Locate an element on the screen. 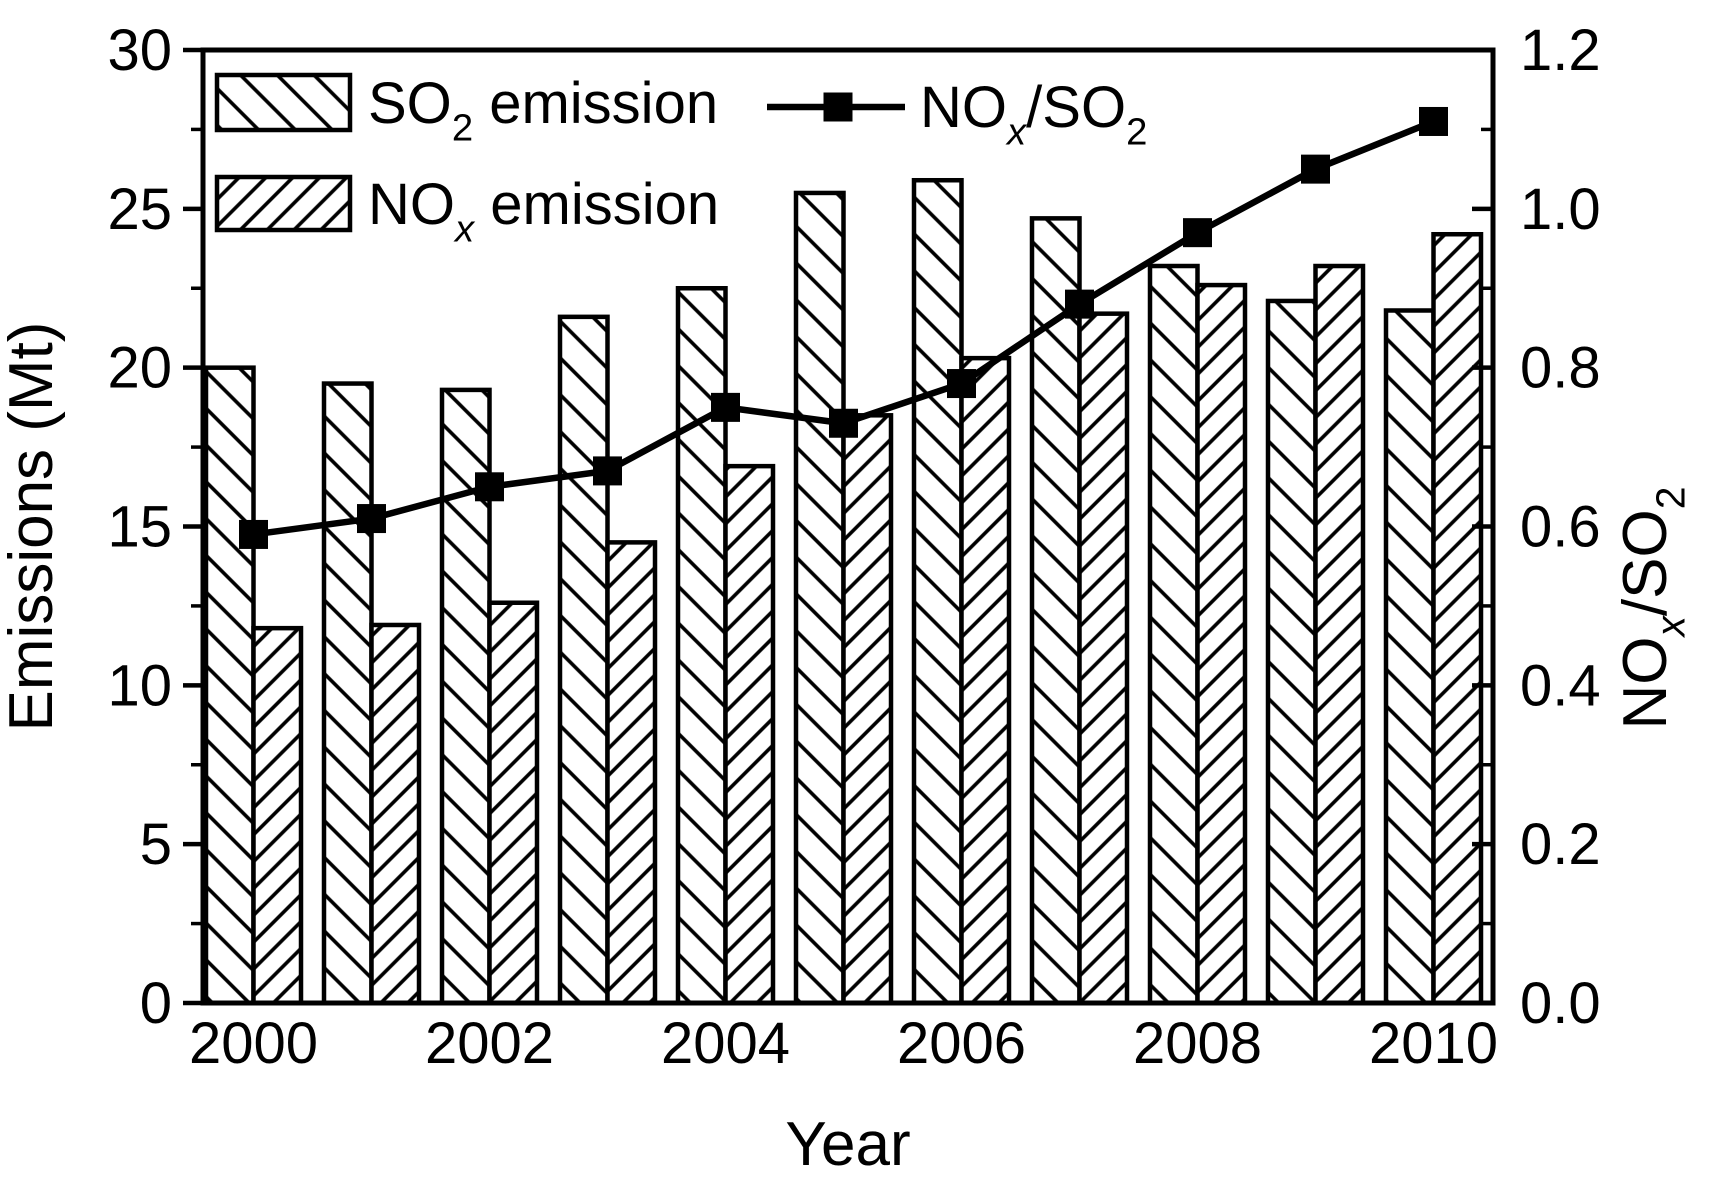  left-axis-tick-label: 10 is located at coordinates (139, 685).